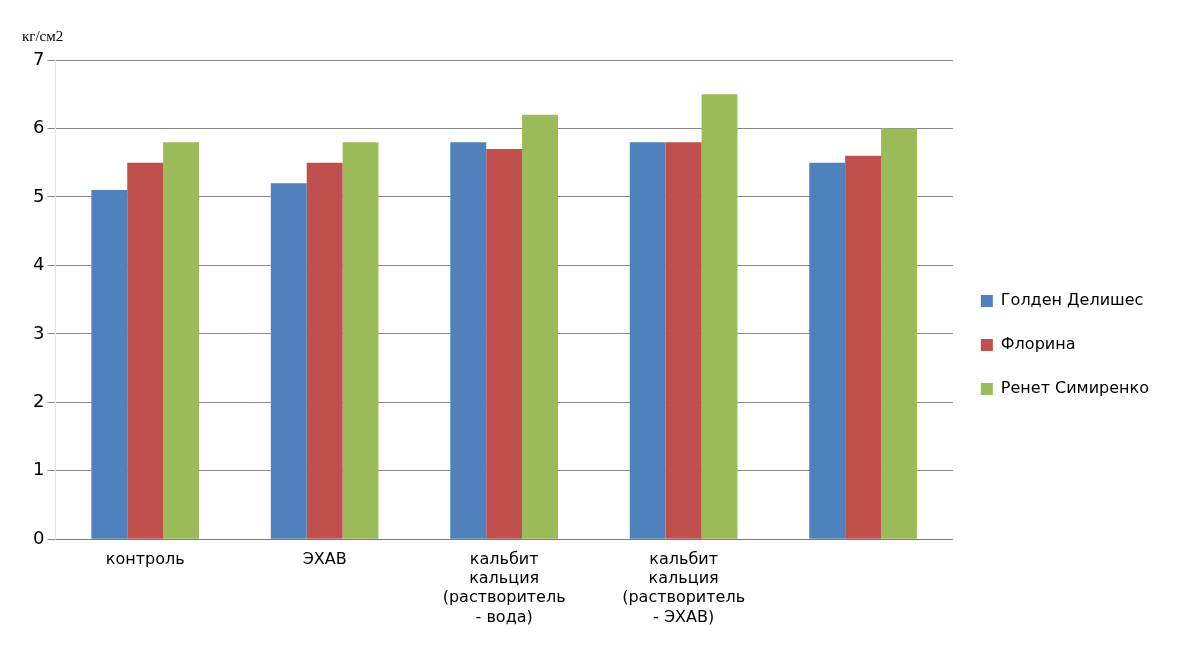 The image size is (1179, 650). I want to click on x-tick-label: кальбит кальция (растворитель - ЭХАВ), so click(684, 587).